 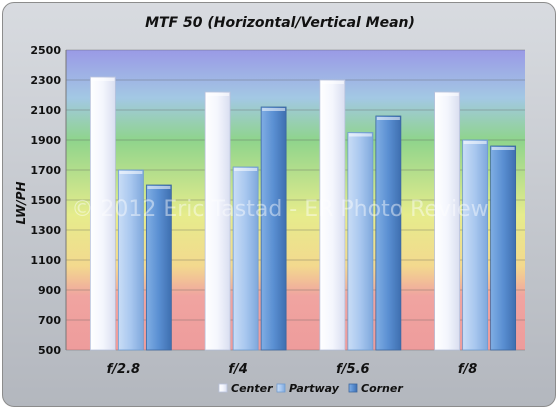 What do you see at coordinates (475, 245) in the screenshot?
I see `bar-partway-f8` at bounding box center [475, 245].